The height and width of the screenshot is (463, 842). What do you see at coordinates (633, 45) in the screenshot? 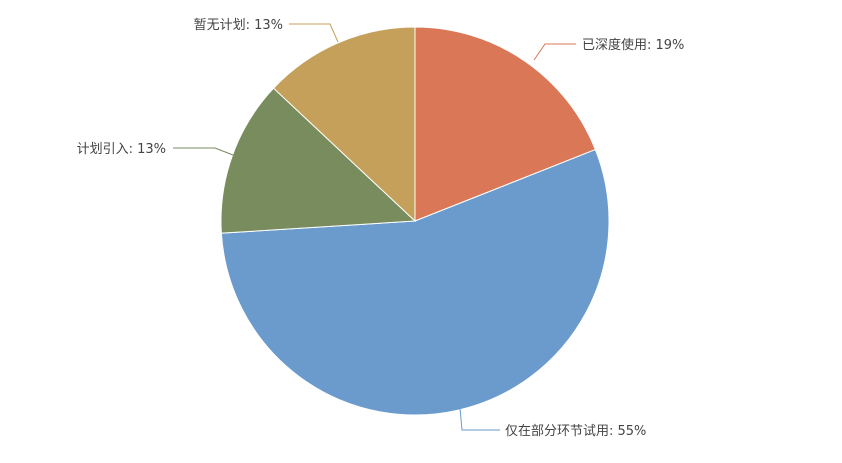
I see `slice-label-deep-use: 已深度使用: 19%` at bounding box center [633, 45].